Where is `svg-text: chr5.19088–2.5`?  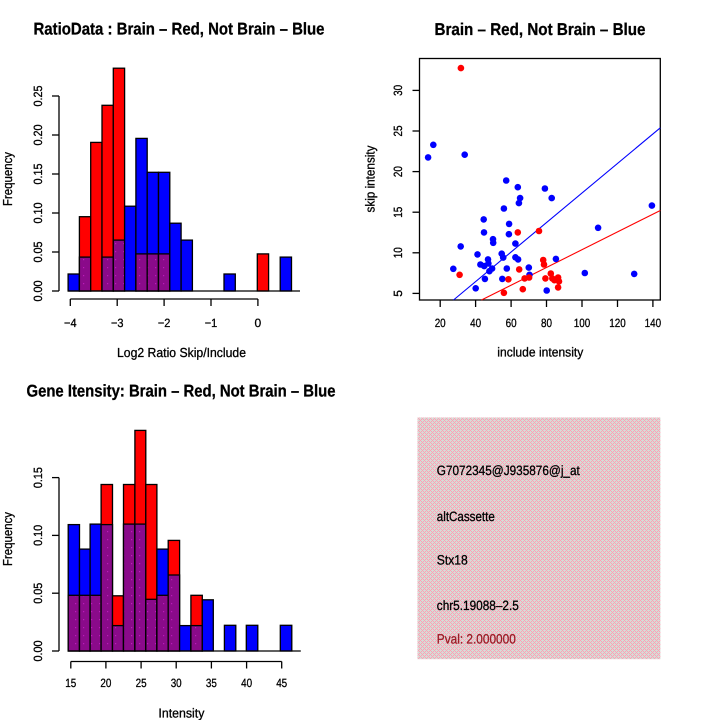 svg-text: chr5.19088–2.5 is located at coordinates (478, 605).